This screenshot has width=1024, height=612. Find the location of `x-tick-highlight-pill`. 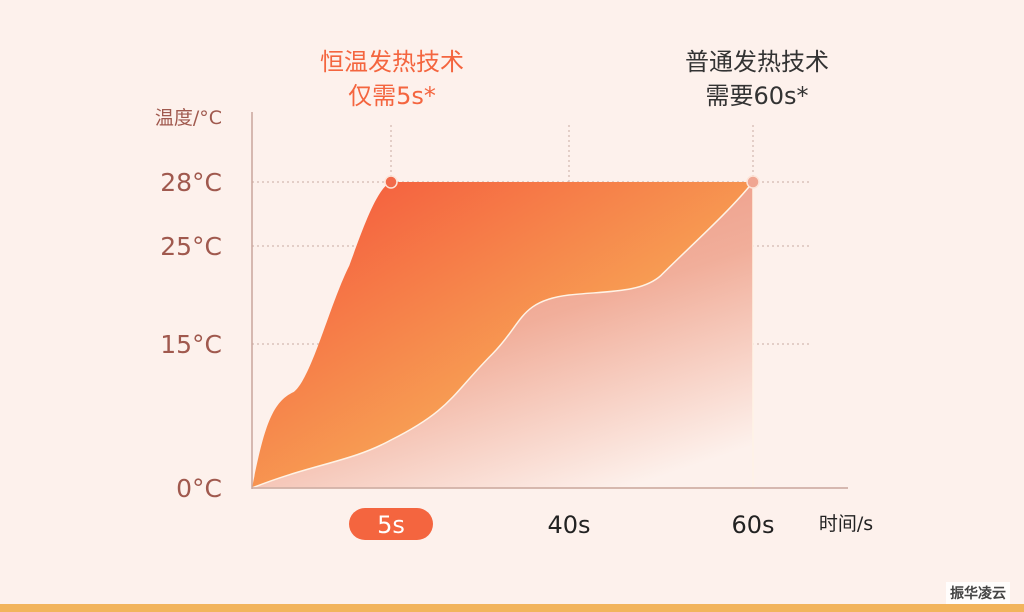

x-tick-highlight-pill is located at coordinates (391, 524).